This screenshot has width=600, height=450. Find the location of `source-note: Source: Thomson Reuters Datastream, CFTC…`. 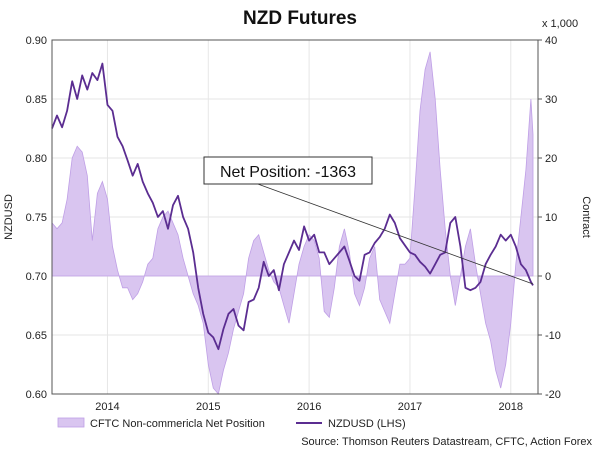

source-note: Source: Thomson Reuters Datastream, CFTC… is located at coordinates (446, 442).